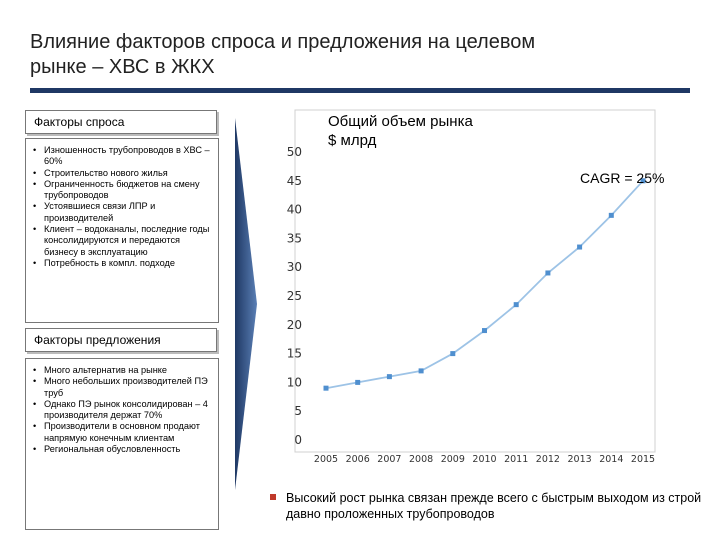 The height and width of the screenshot is (540, 720). What do you see at coordinates (294, 267) in the screenshot?
I see `y-tick-label: 30` at bounding box center [294, 267].